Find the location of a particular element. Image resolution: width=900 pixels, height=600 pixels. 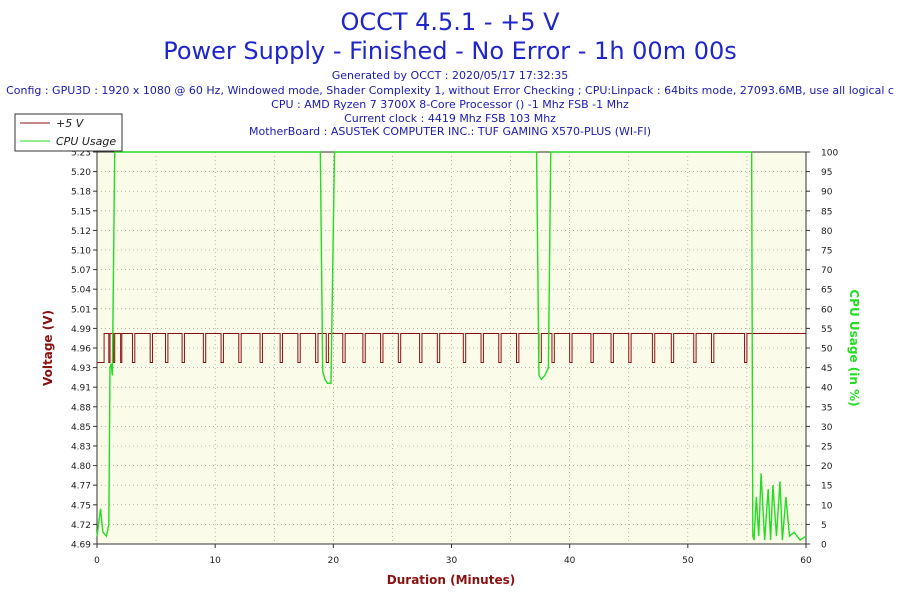

left-tick-label: 4.99 is located at coordinates (81, 330).